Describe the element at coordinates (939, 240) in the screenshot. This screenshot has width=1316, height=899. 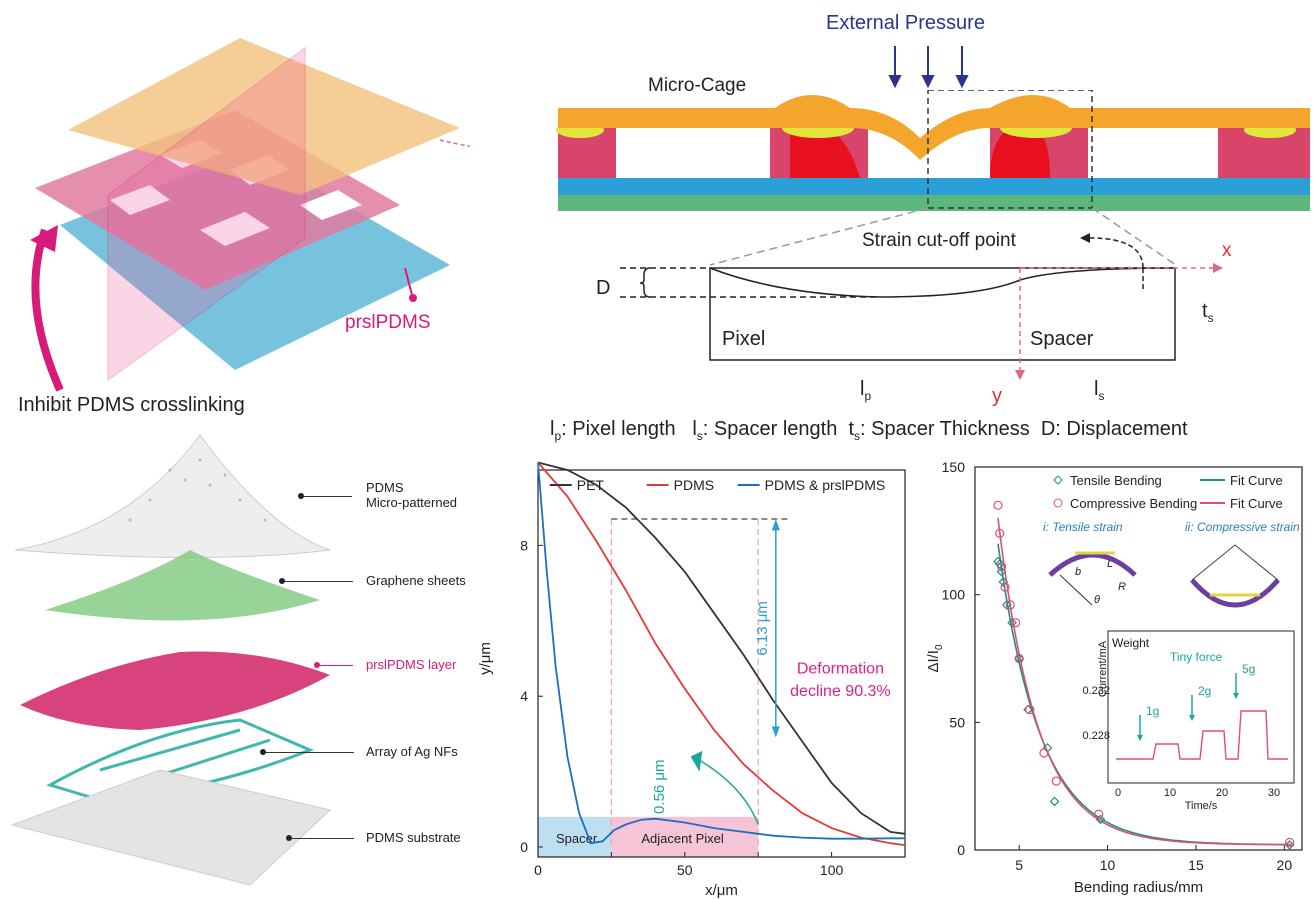
I see `strain-cutoff-label: Strain cut-off point` at that location.